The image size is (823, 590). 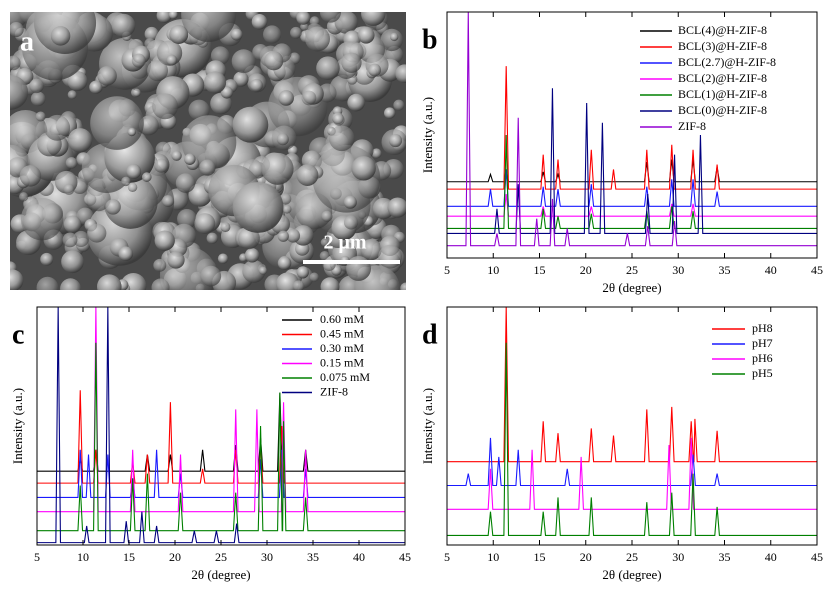 I want to click on legend-label: 0.60 mM, so click(x=342, y=319).